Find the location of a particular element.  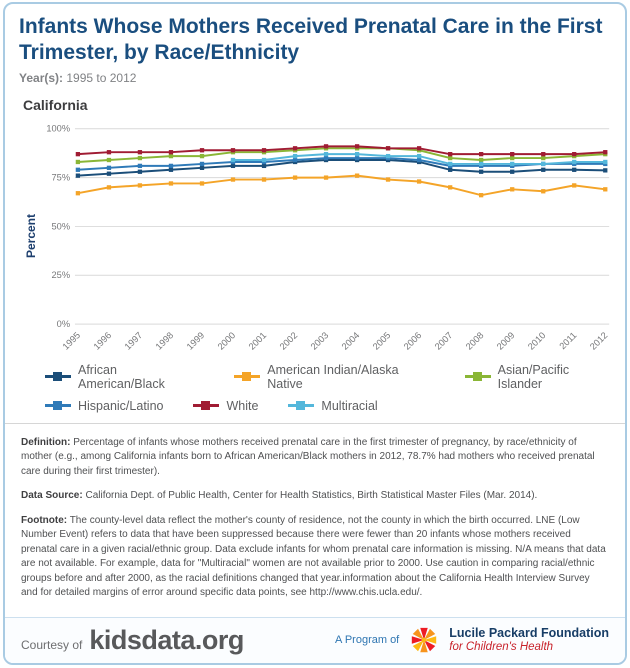

legend-row-2: Hispanic/Latino White Multiracial is located at coordinates (330, 406).